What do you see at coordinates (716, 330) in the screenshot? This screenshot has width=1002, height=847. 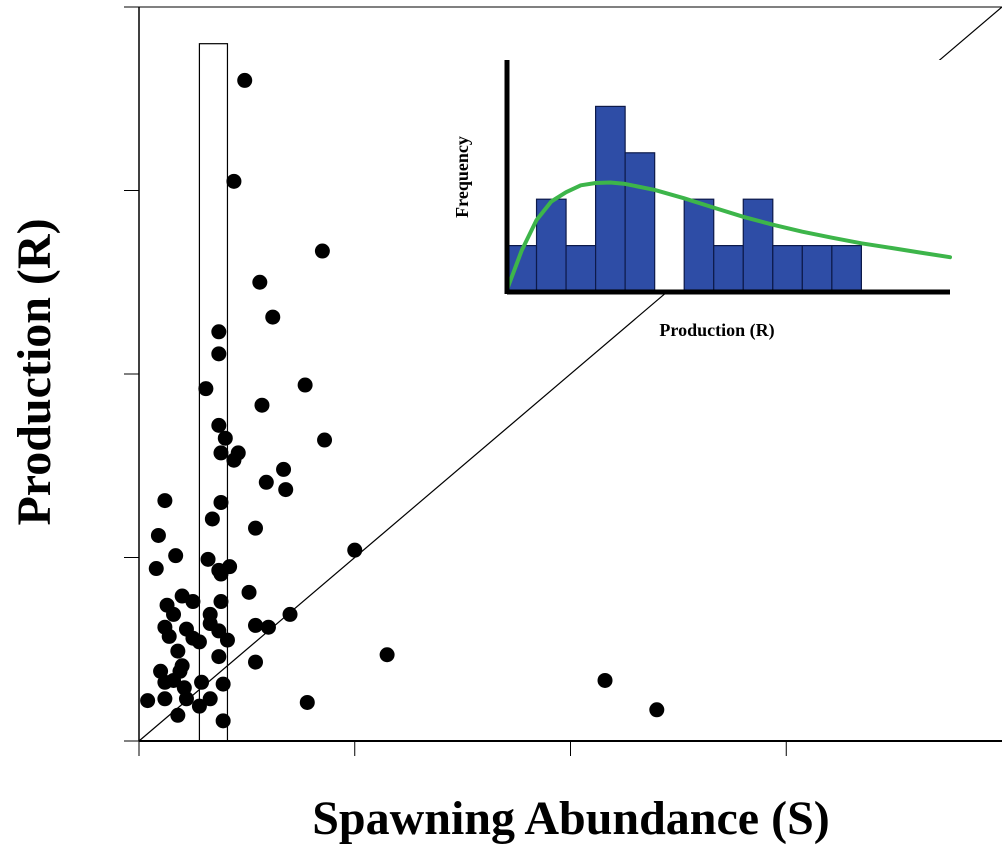 I see `inset-x-axis-title: Production (R)` at bounding box center [716, 330].